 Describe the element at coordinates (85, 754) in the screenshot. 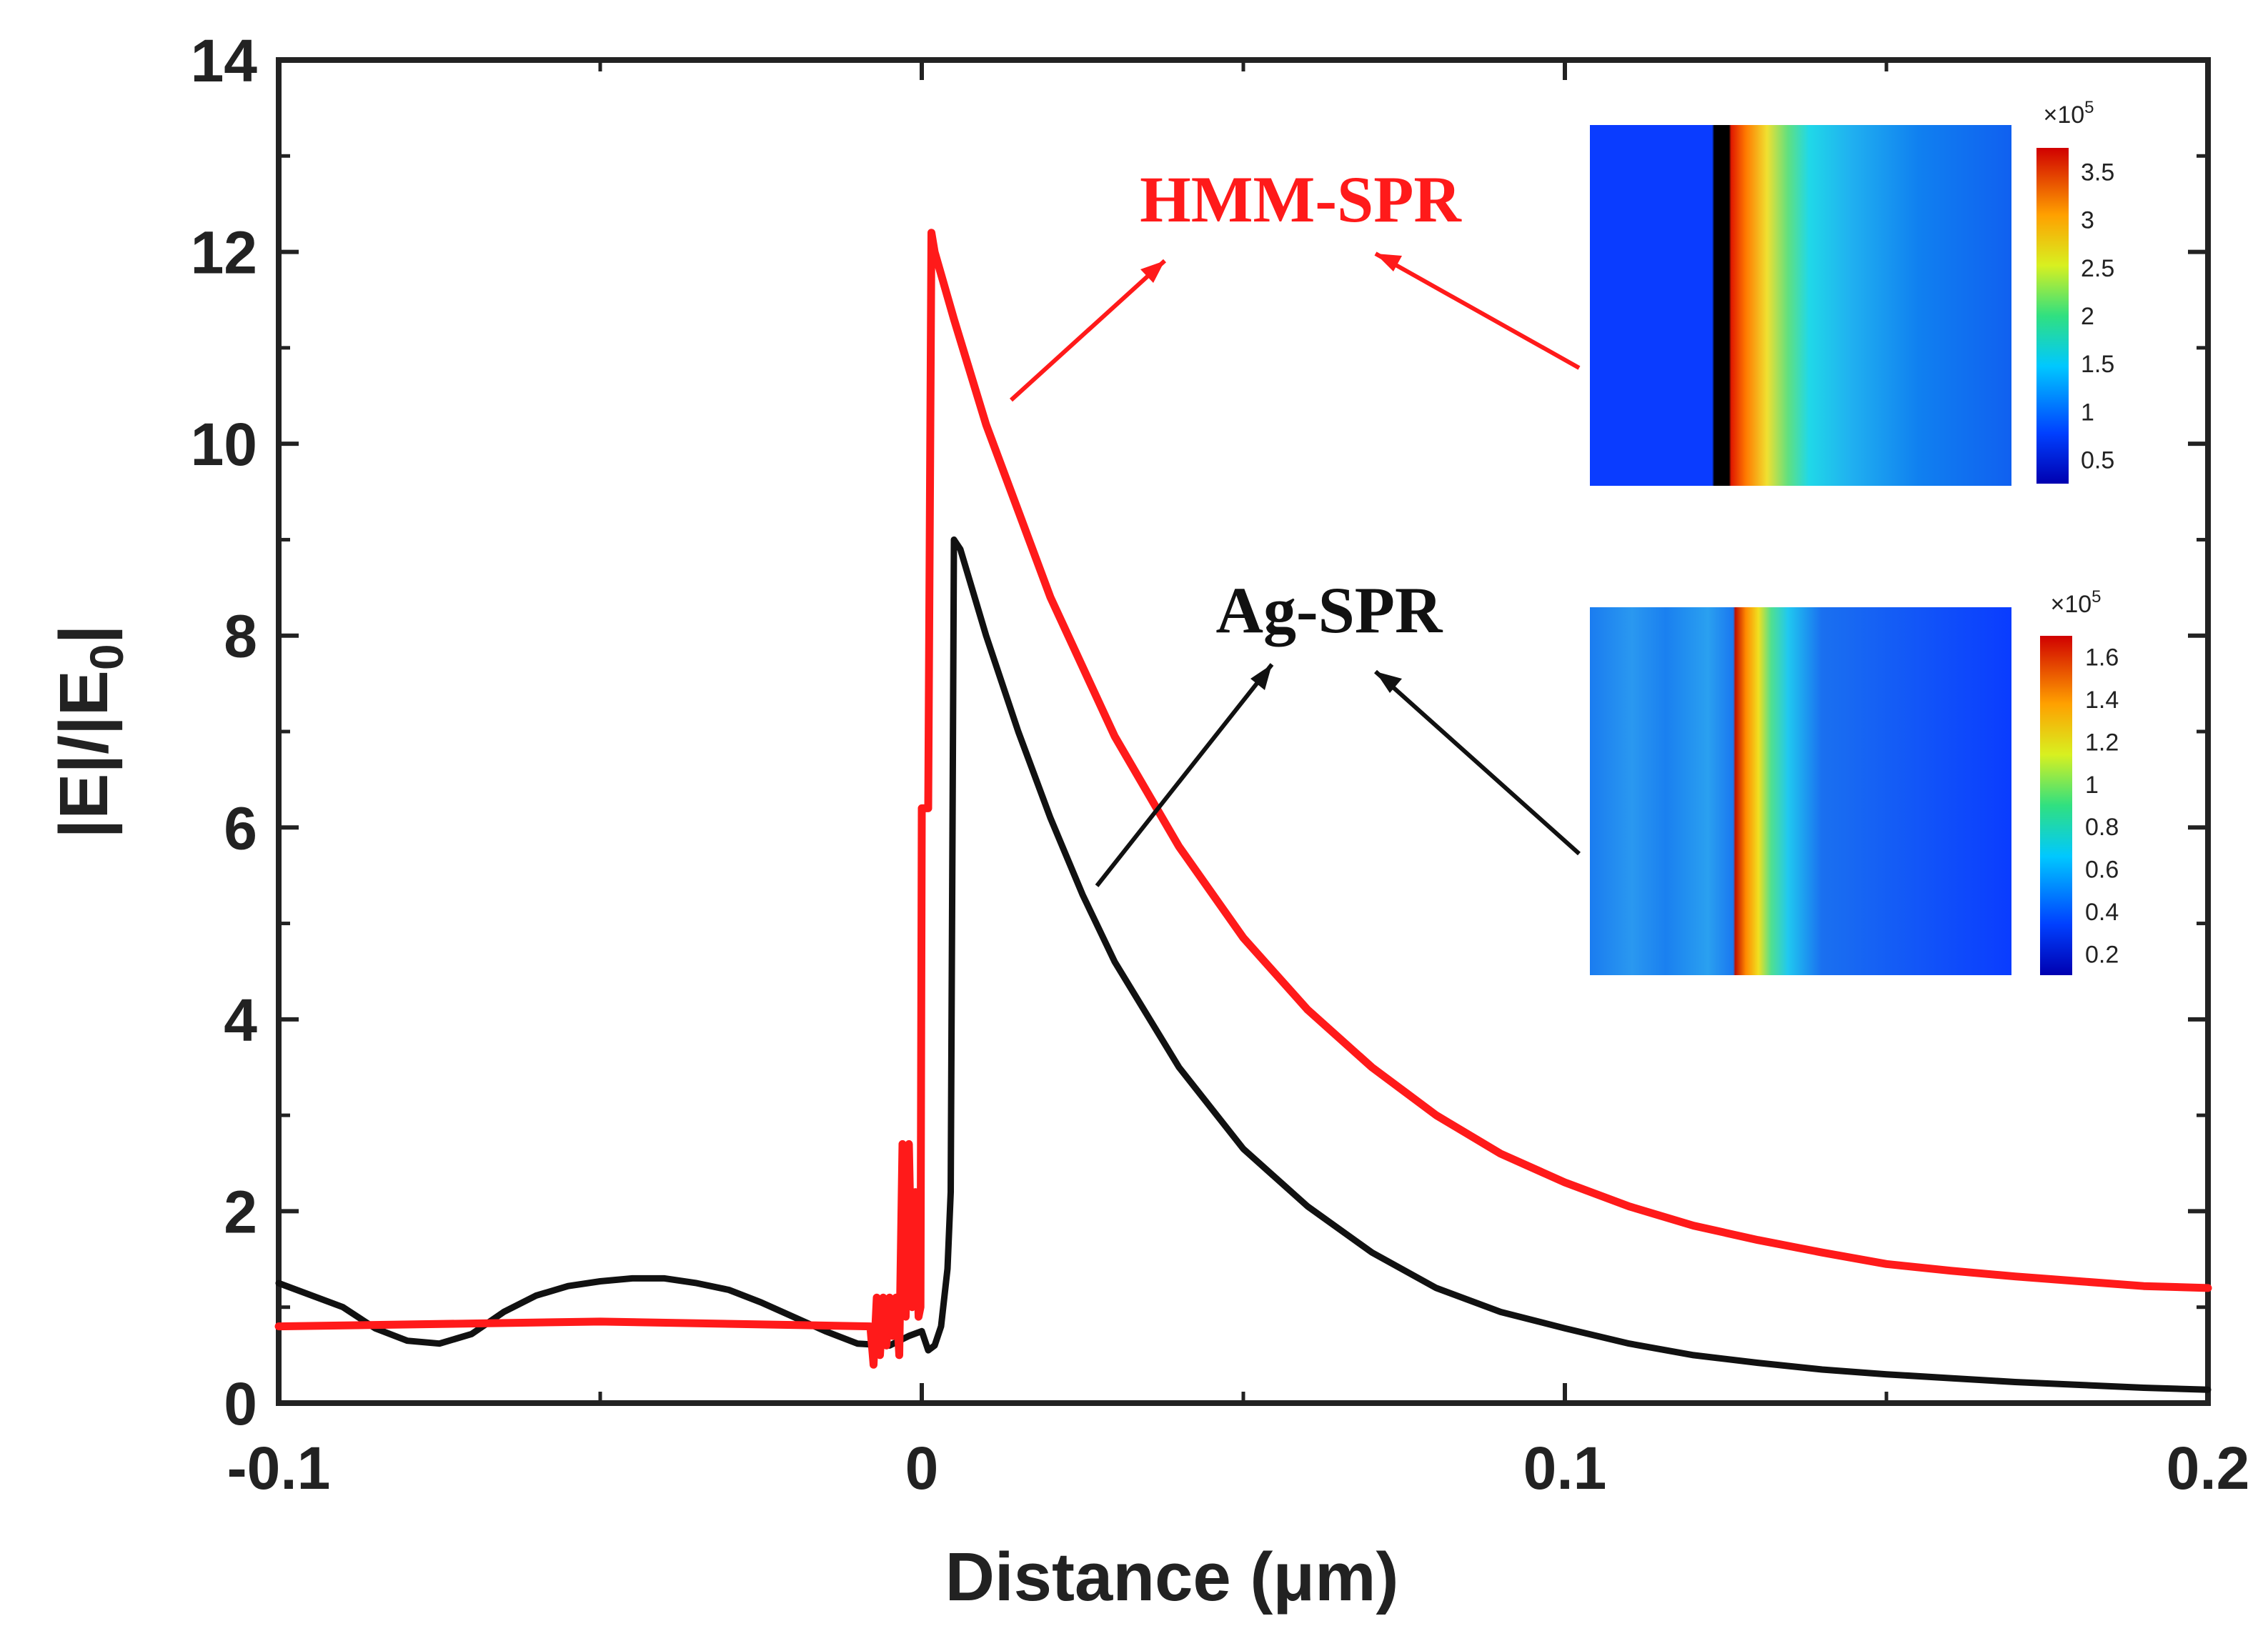

I see `y-axis-title-main: |E|/|E` at that location.